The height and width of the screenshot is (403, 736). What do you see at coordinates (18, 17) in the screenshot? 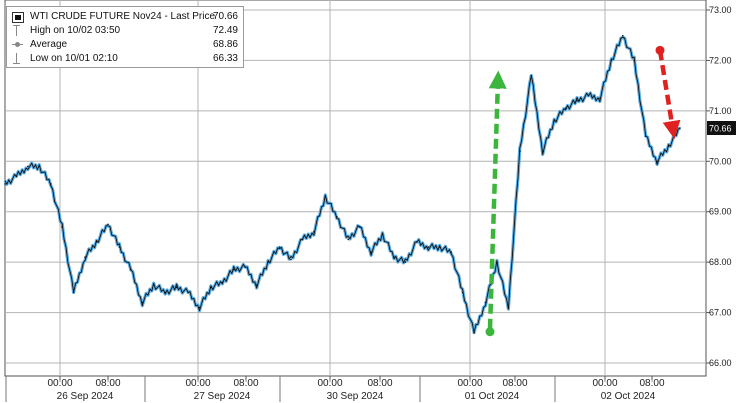
I see `square-swatch-icon` at bounding box center [18, 17].